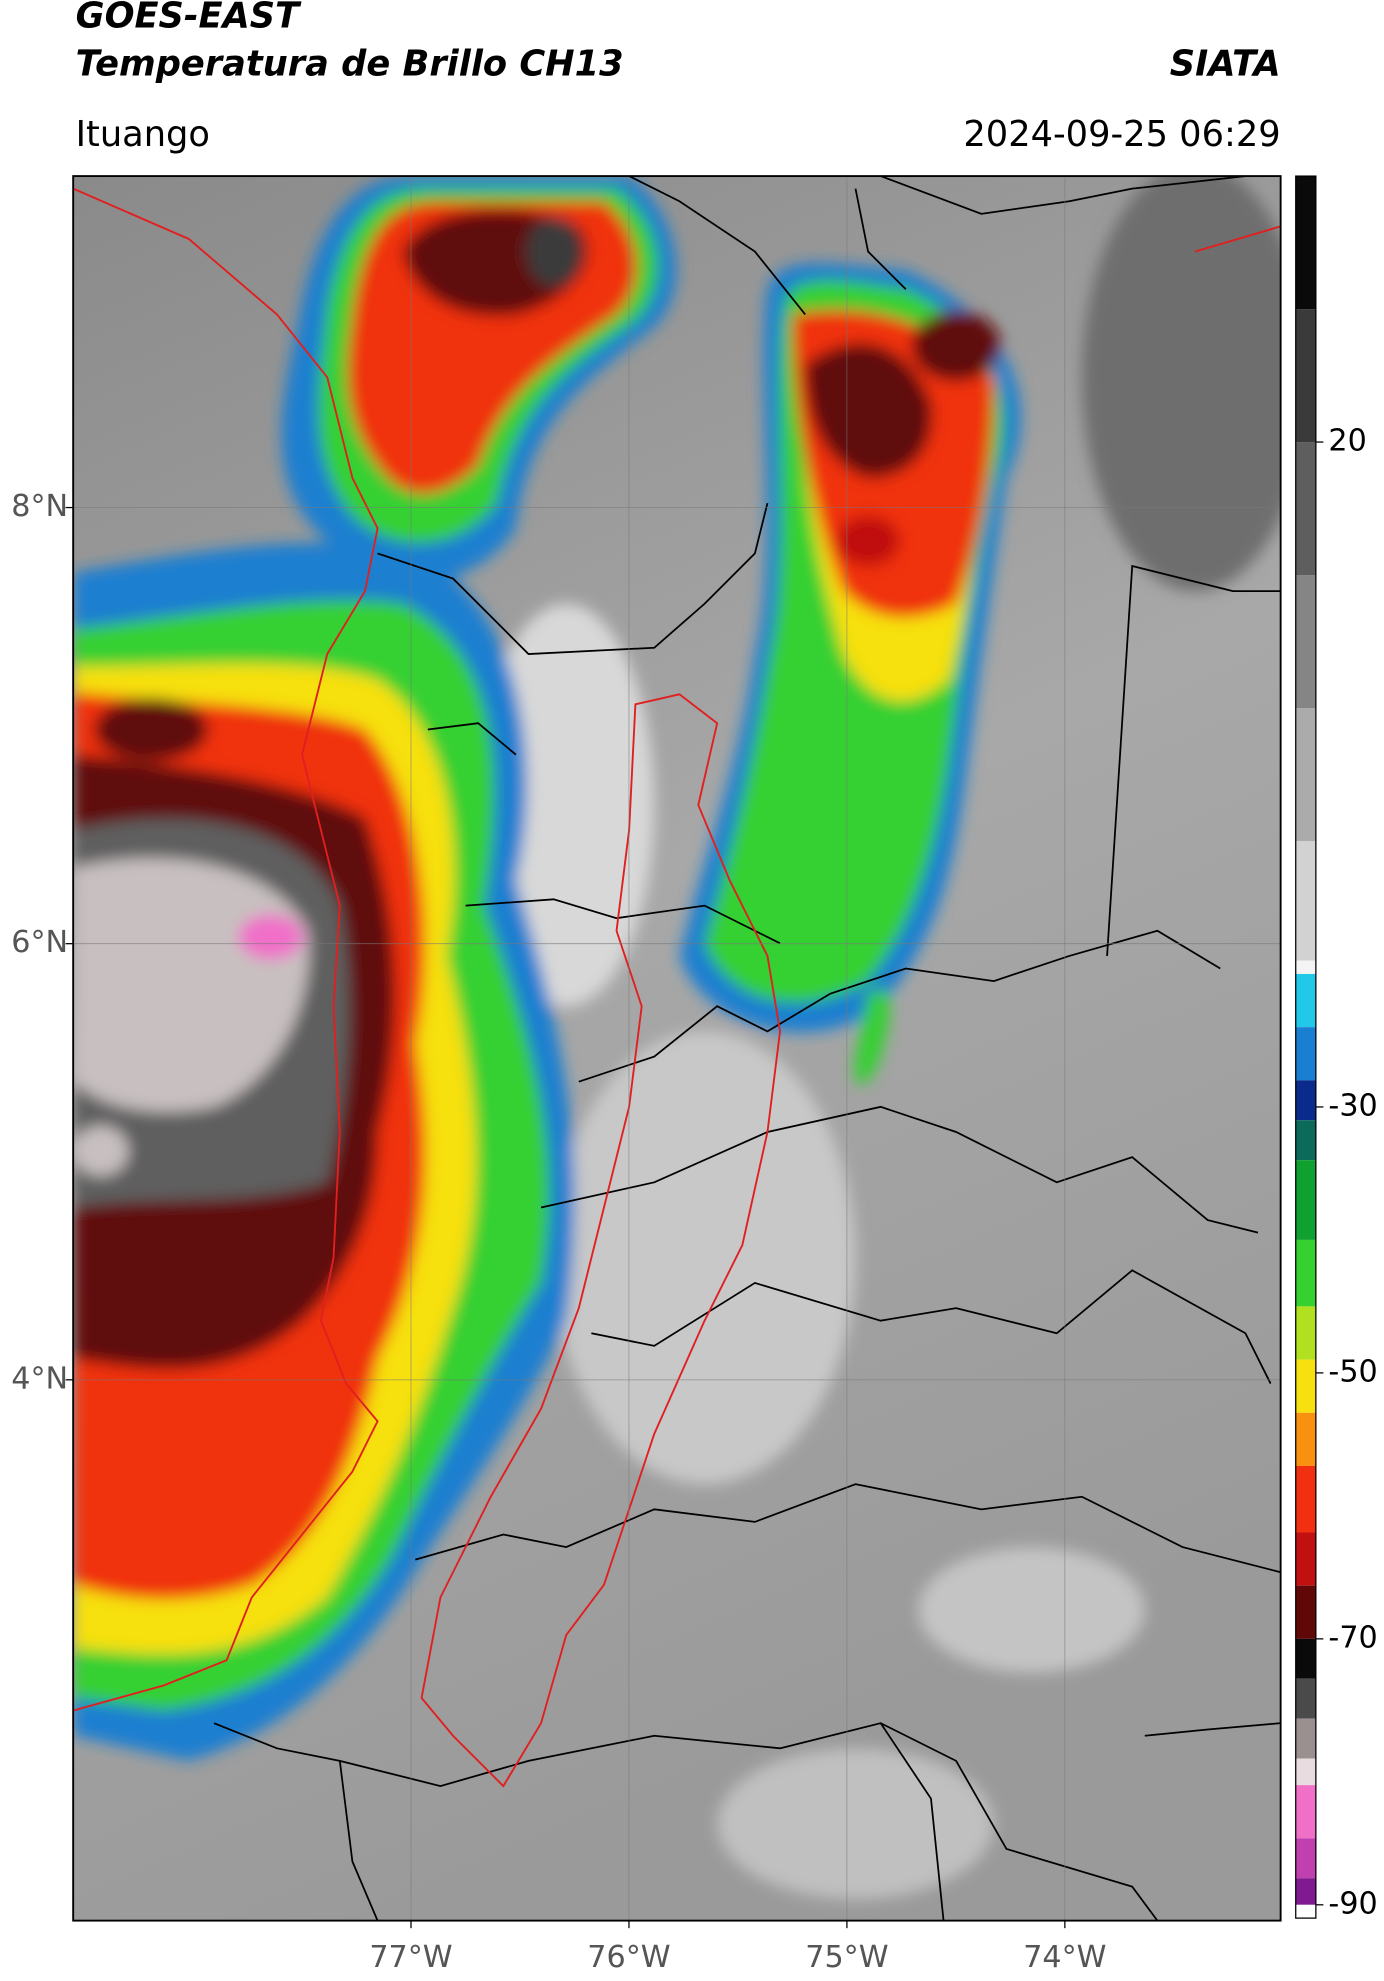 The width and height of the screenshot is (1384, 1981). What do you see at coordinates (628, 1957) in the screenshot?
I see `x-tick-label: 76°W` at bounding box center [628, 1957].